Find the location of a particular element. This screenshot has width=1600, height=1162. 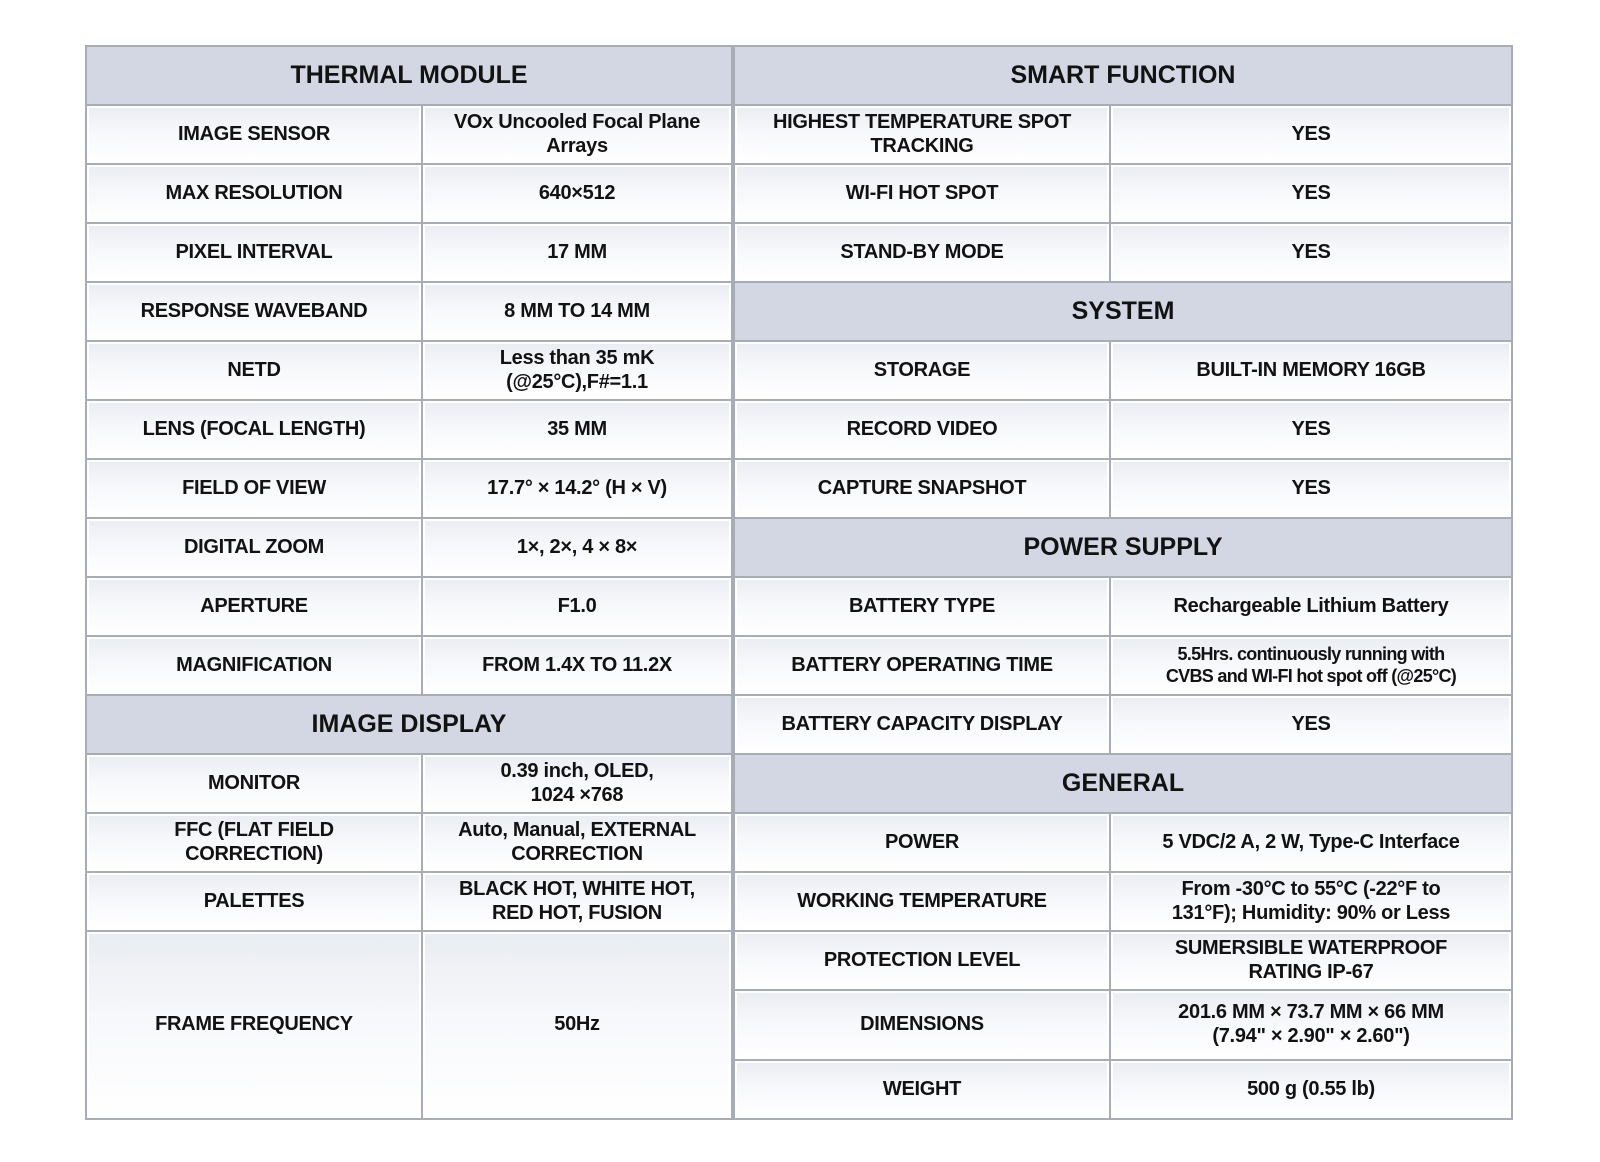

section-header-power-supply: POWER SUPPLY is located at coordinates (1123, 547).